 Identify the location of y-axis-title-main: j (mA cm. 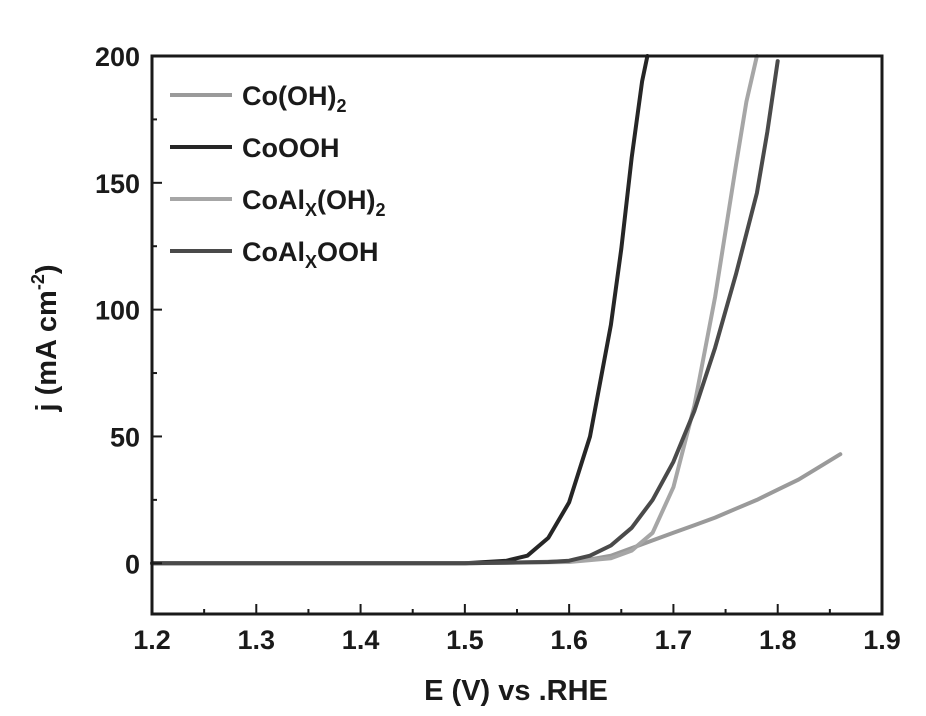
(47, 351).